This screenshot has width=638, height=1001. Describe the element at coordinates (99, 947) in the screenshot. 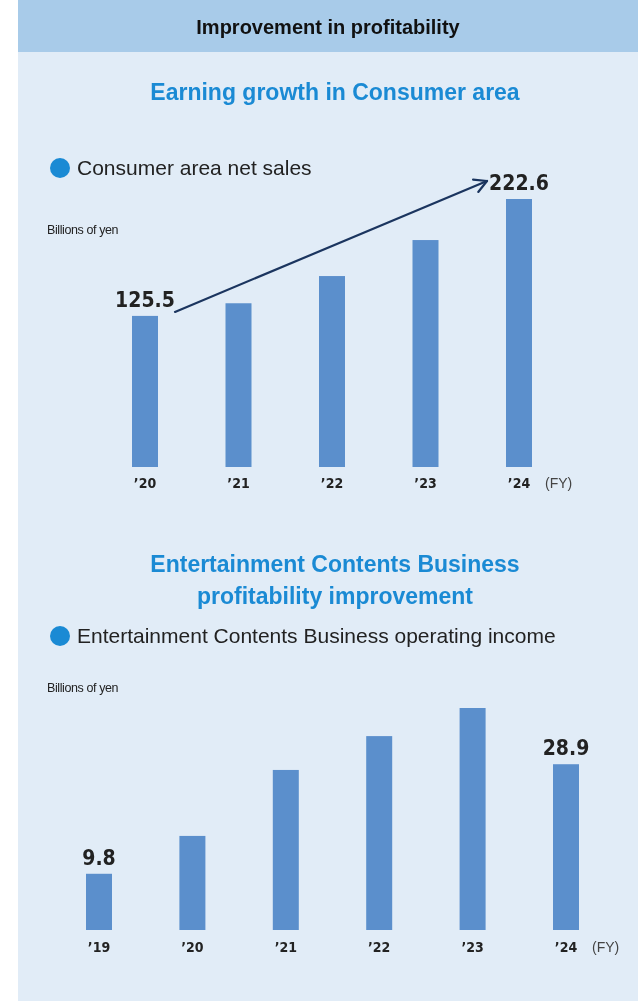

I see `x-tick-label: ’19` at that location.